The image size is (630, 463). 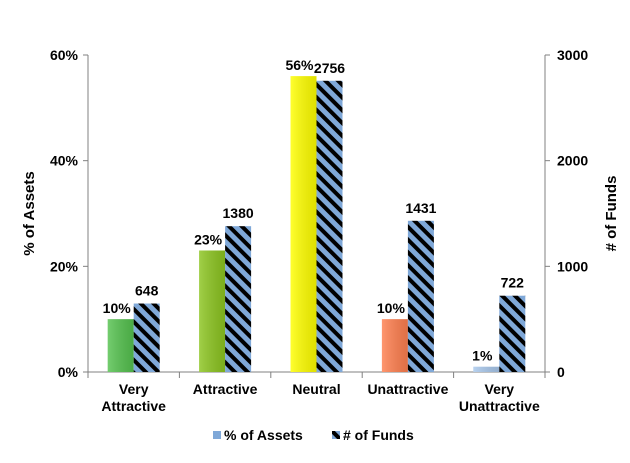 I want to click on assets-data-label: 1%, so click(x=482, y=356).